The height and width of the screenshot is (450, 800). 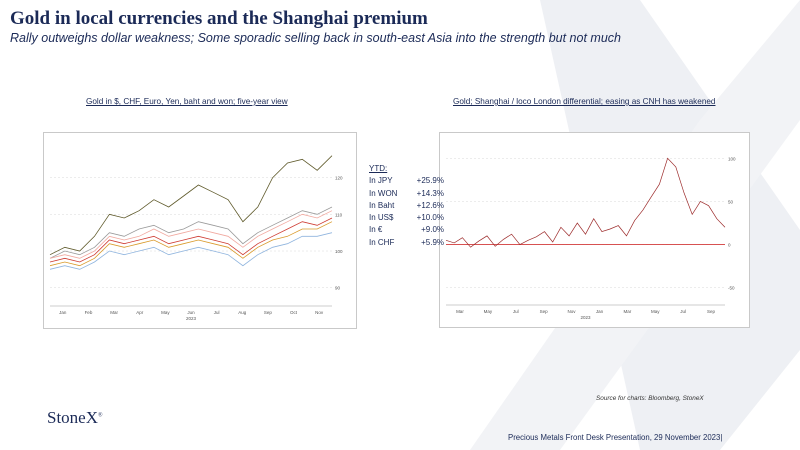 I want to click on ytd-value: +9.0%, so click(x=432, y=230).